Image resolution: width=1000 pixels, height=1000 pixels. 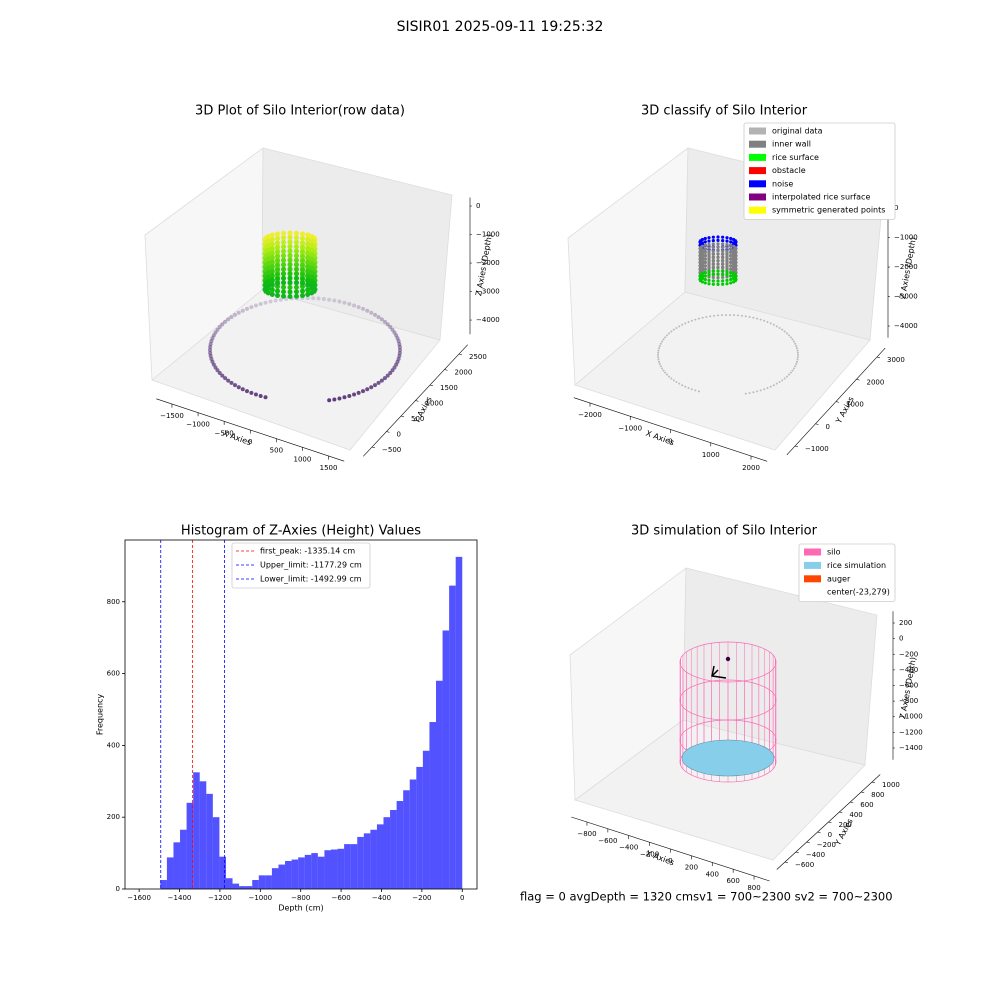 I want to click on y-tick-label: 200, so click(x=845, y=825).